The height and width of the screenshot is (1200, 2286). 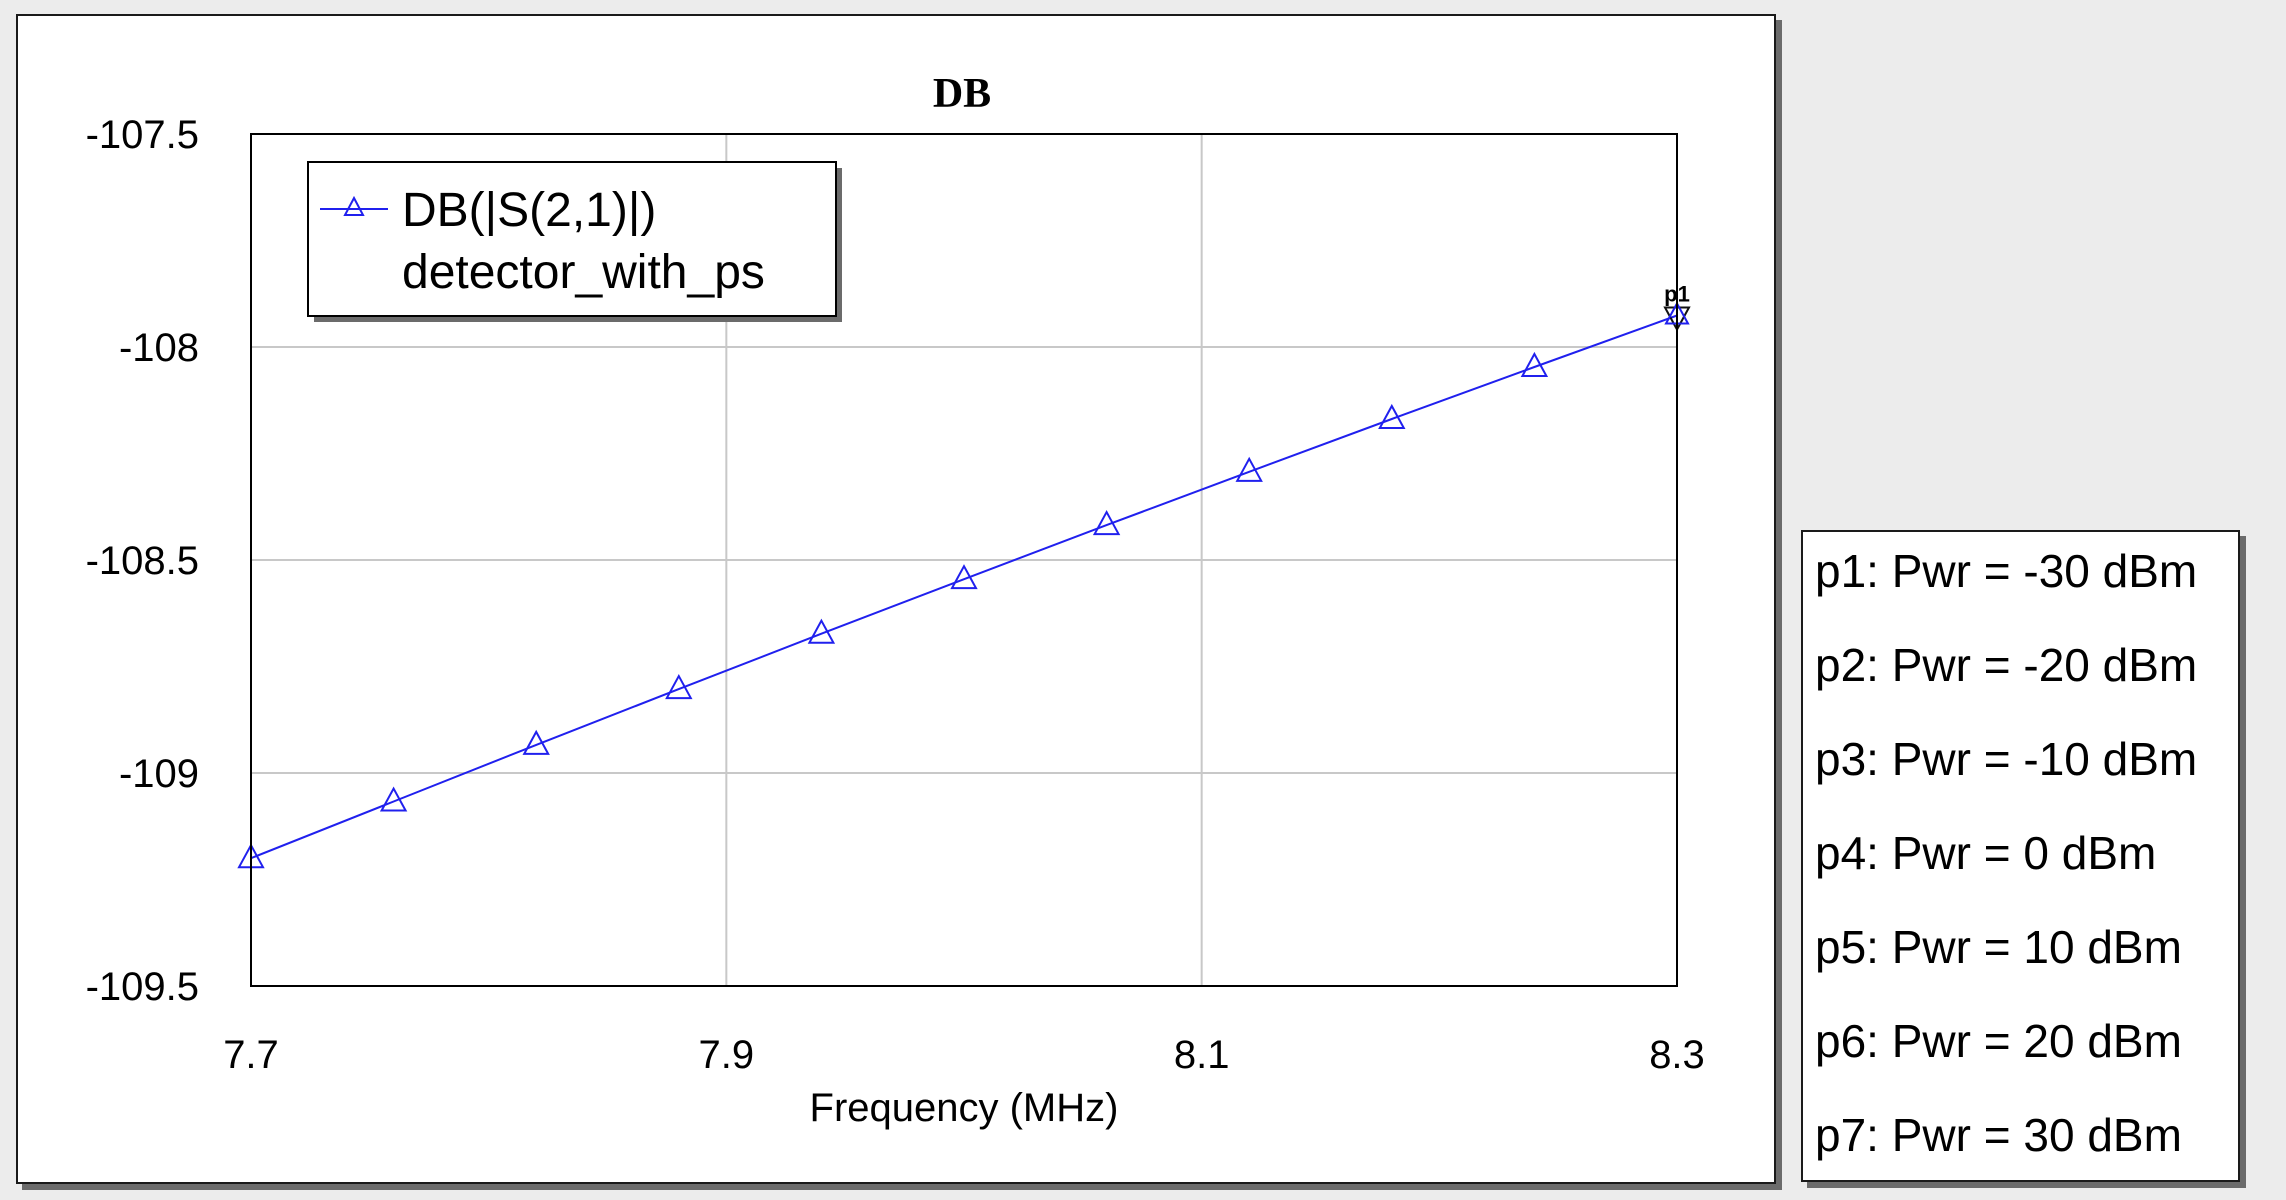 I want to click on param-item-p5: p5: Pwr = 10 dBm, so click(x=1998, y=947).